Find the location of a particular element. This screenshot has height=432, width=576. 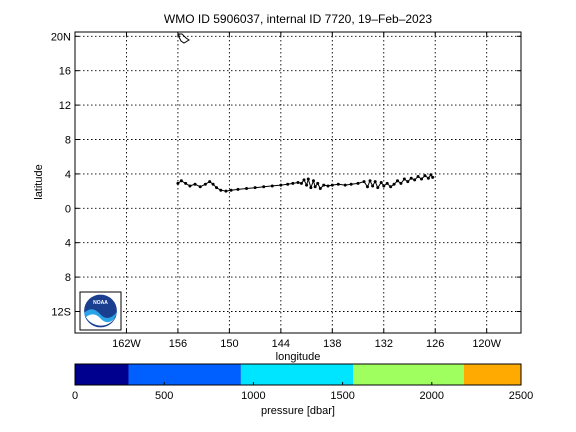

colorbar-tick-label: 2500 is located at coordinates (521, 396).